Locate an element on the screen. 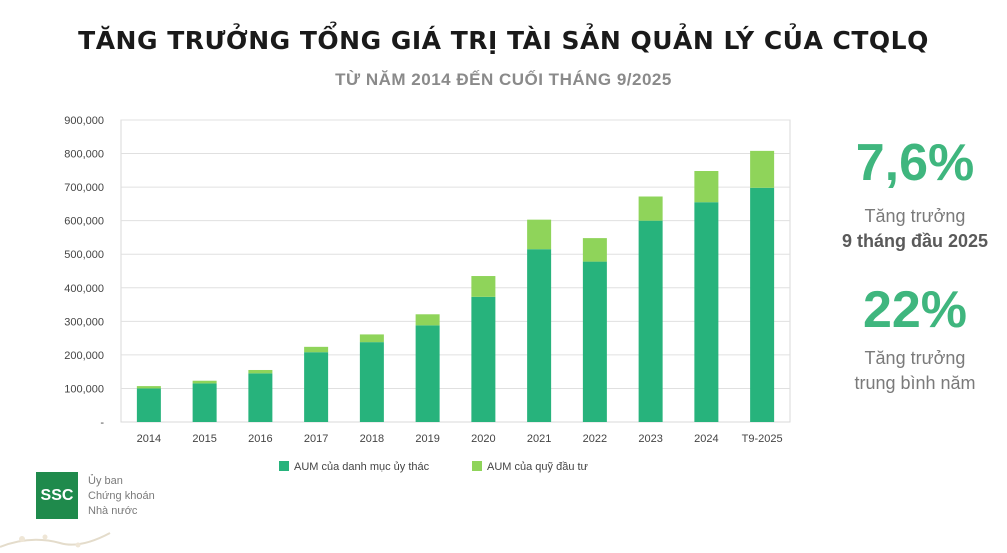 The width and height of the screenshot is (1007, 553). x-tick-label: 2024 is located at coordinates (706, 439).